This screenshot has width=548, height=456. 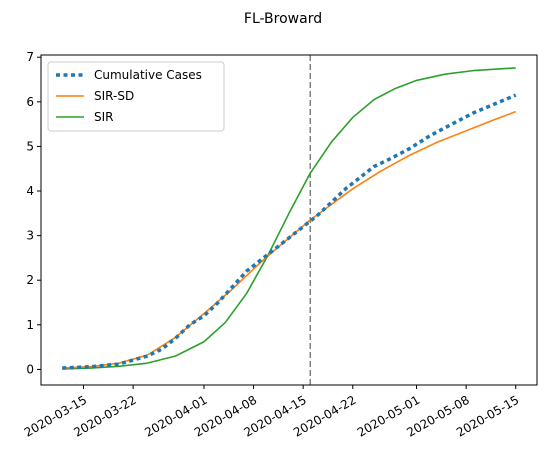 I want to click on y-tick-label: 3, so click(x=30, y=236).